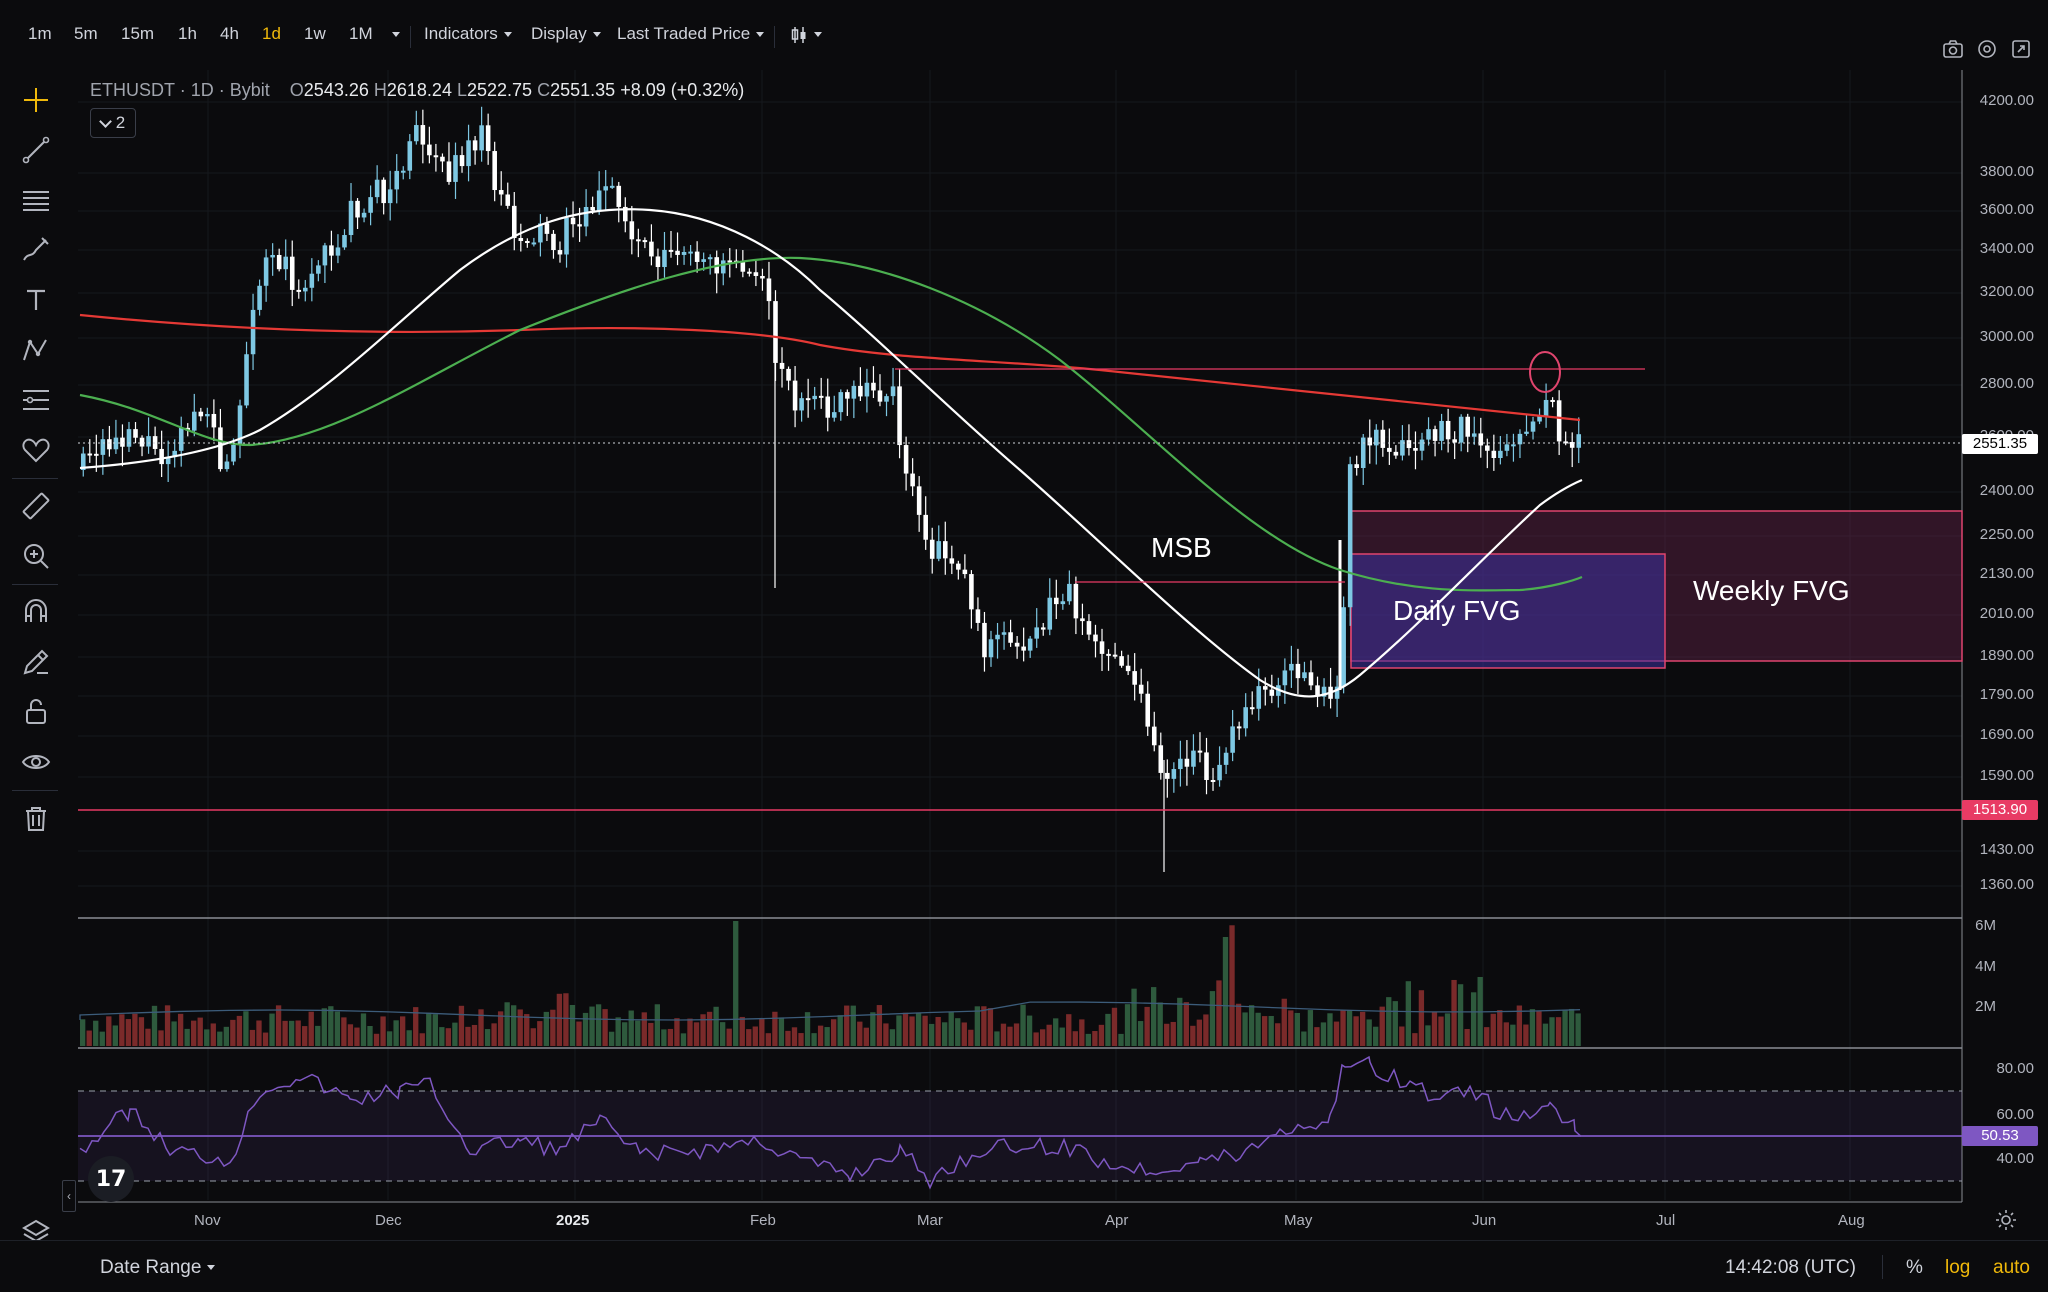  I want to click on price-type-button: Last Traded Price, so click(691, 34).